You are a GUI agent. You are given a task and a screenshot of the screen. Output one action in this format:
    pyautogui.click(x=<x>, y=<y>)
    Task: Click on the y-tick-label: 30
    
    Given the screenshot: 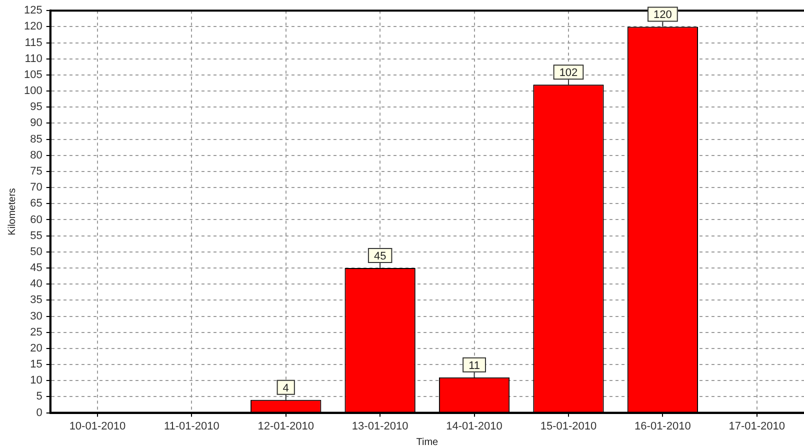 What is the action you would take?
    pyautogui.click(x=36, y=316)
    